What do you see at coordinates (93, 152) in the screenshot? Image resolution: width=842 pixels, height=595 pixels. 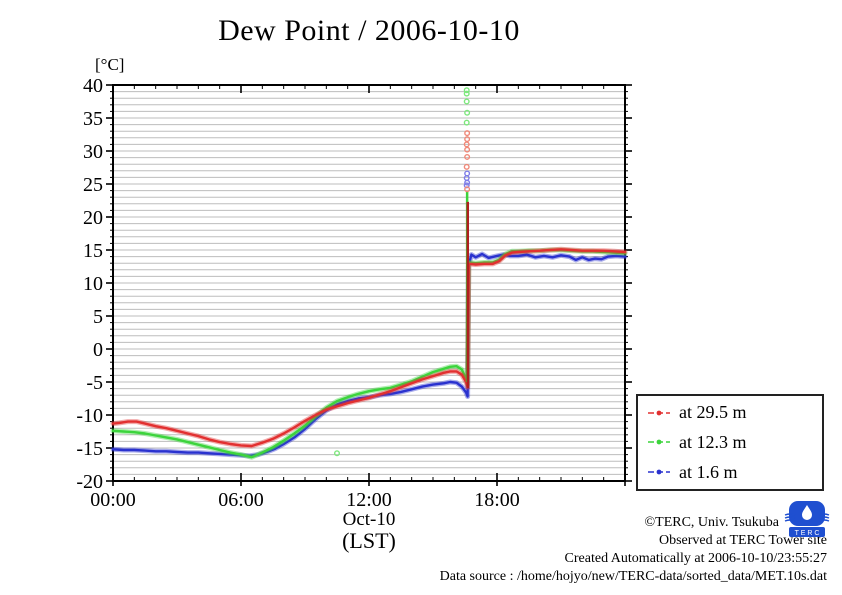 I see `svg-text: 30` at bounding box center [93, 152].